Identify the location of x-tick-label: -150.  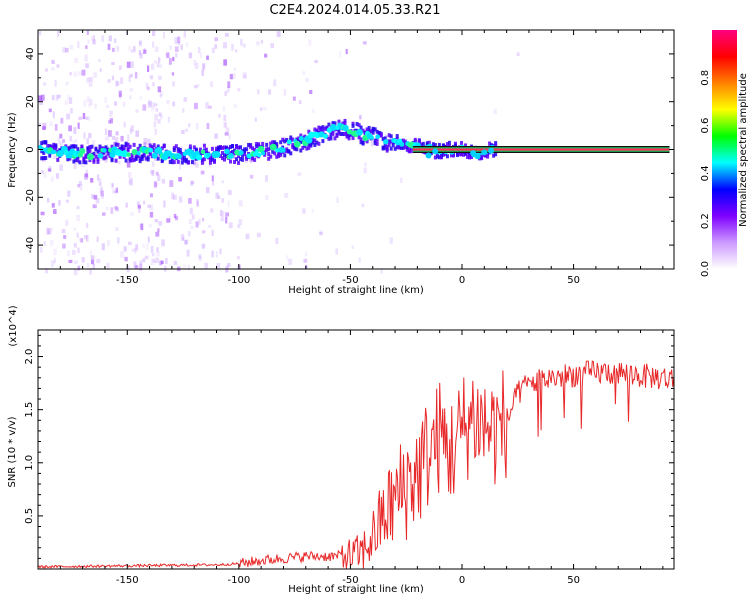
(127, 580).